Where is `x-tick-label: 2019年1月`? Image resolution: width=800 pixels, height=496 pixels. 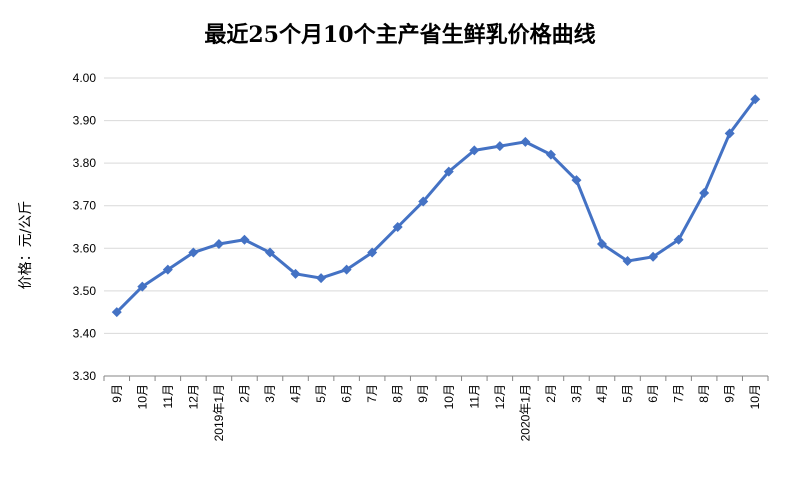 x-tick-label: 2019年1月 is located at coordinates (219, 412).